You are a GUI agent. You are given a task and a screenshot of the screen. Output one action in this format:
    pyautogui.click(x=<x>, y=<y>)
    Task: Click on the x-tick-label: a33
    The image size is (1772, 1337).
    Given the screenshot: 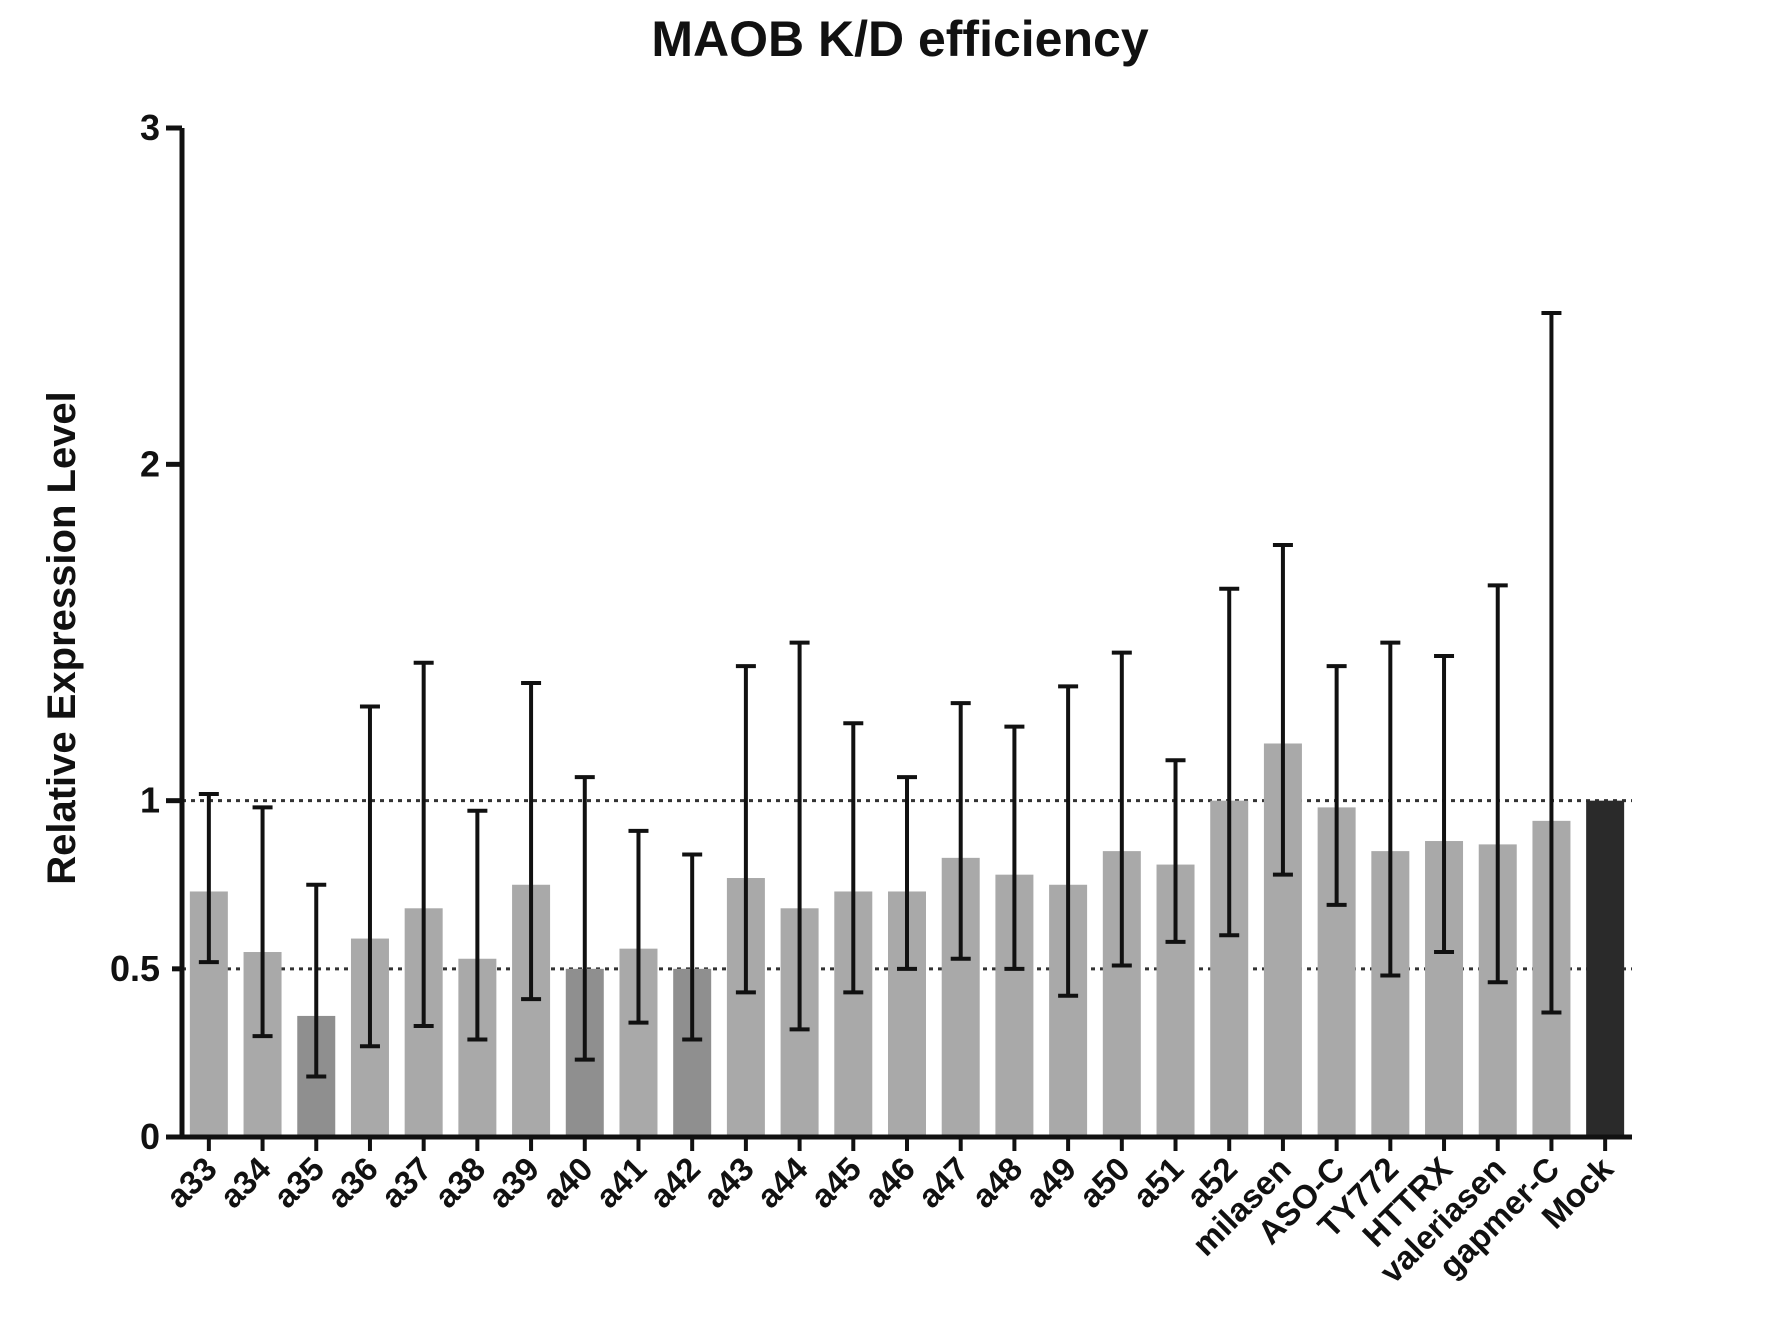 What is the action you would take?
    pyautogui.click(x=191, y=1182)
    